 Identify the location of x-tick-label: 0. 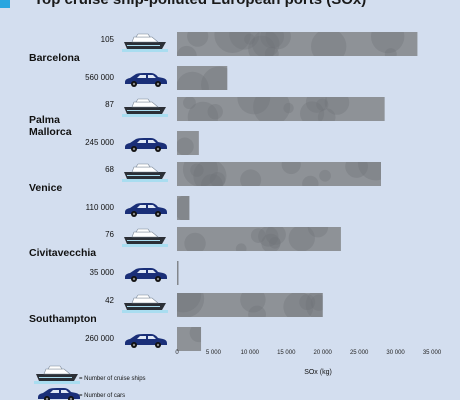
(177, 353).